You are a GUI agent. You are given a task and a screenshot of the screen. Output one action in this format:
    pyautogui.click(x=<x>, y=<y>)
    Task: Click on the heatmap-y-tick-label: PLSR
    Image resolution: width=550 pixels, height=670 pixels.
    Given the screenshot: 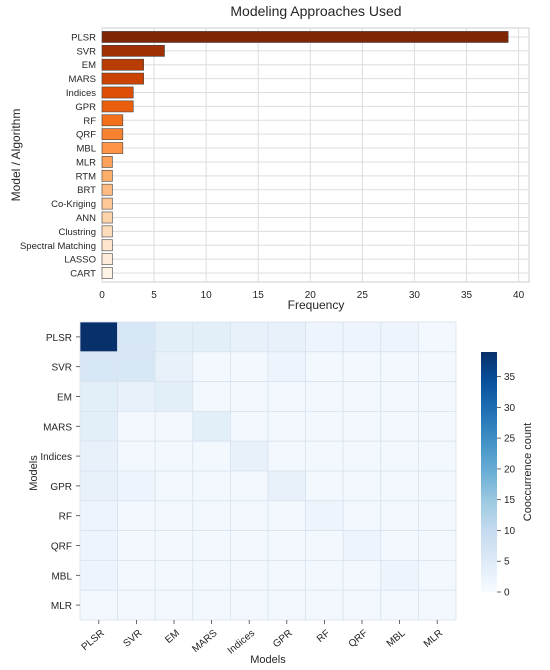 What is the action you would take?
    pyautogui.click(x=59, y=338)
    